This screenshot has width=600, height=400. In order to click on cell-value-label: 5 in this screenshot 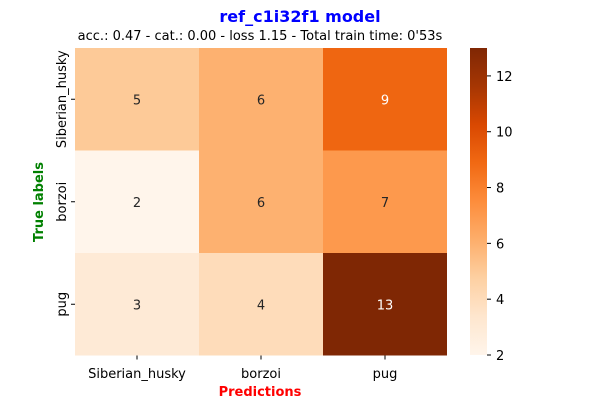, I will do `click(137, 100)`.